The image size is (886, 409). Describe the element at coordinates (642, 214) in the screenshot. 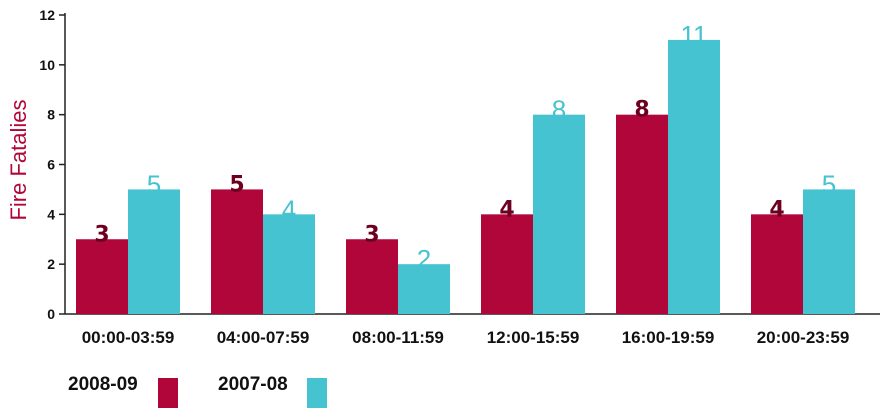

I see `bar-2008-09-16:00-19:59` at that location.